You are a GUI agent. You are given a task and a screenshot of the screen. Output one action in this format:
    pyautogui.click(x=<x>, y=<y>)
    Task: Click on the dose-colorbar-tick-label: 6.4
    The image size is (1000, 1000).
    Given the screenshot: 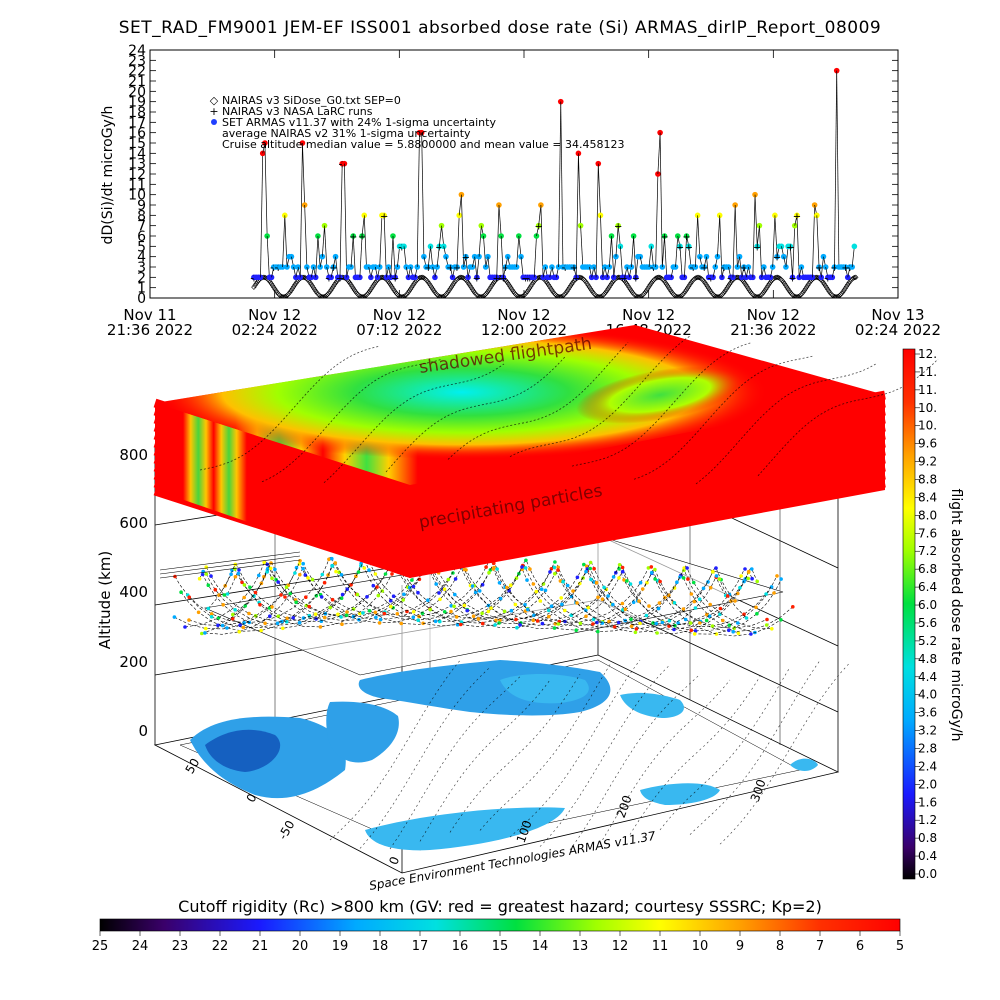 What is the action you would take?
    pyautogui.click(x=927, y=587)
    